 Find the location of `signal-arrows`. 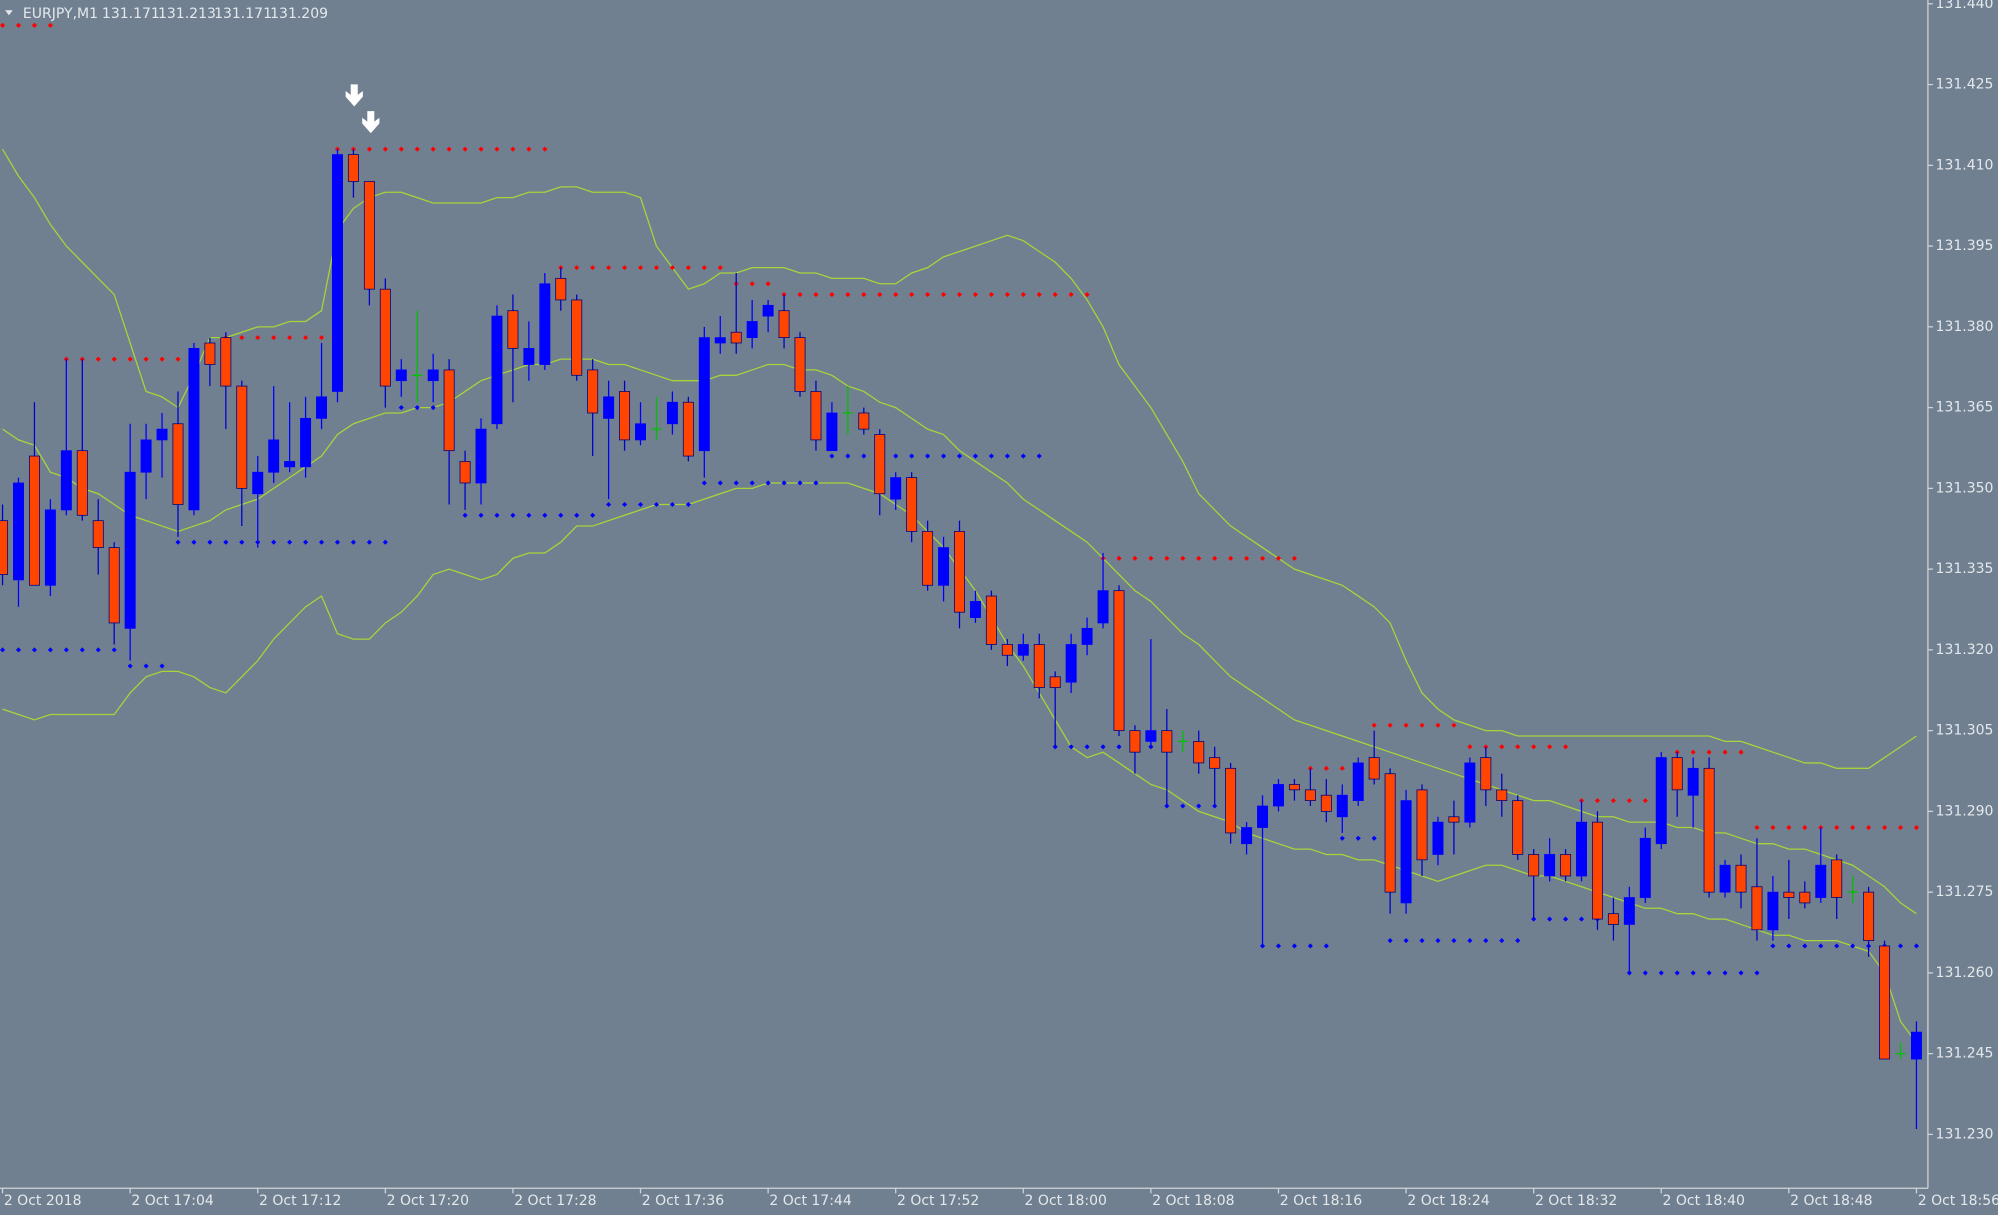

signal-arrows is located at coordinates (362, 109).